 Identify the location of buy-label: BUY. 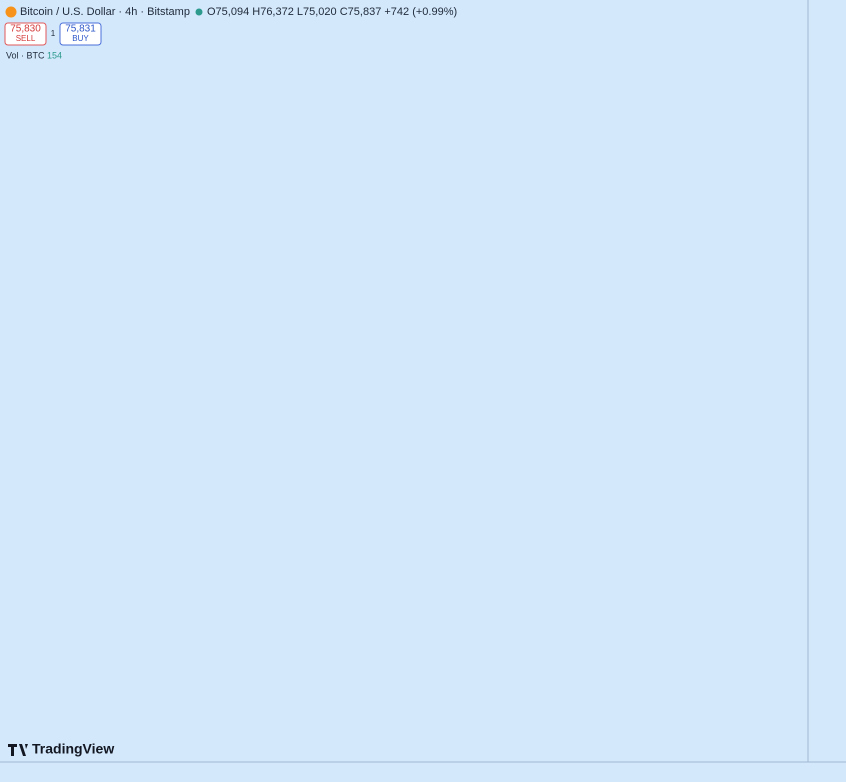
(80, 38).